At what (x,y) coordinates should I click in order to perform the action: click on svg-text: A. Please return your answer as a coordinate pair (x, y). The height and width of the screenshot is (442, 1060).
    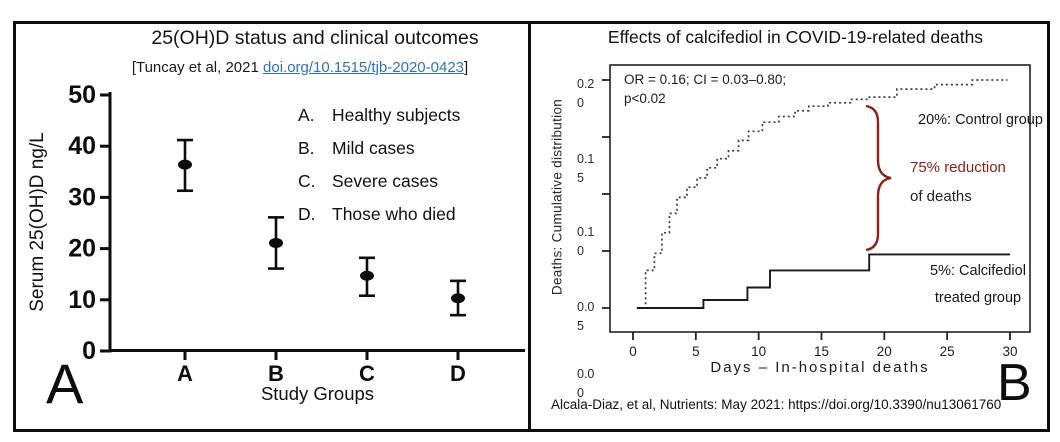
    Looking at the image, I should click on (185, 373).